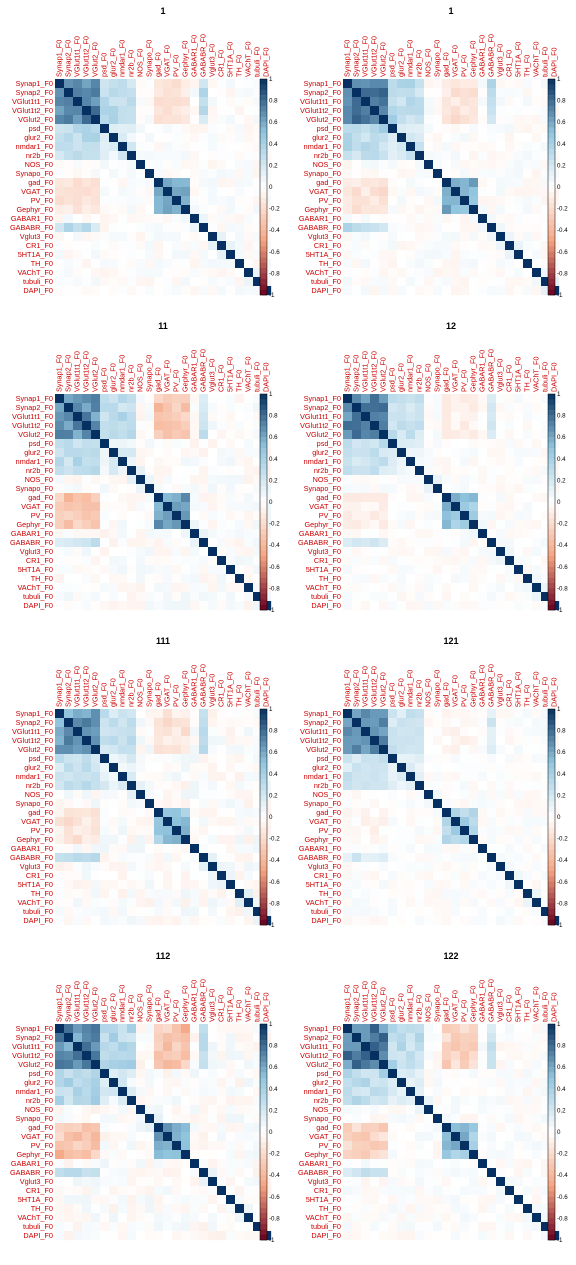  What do you see at coordinates (330, 200) in the screenshot?
I see `row-label: PV_F0` at bounding box center [330, 200].